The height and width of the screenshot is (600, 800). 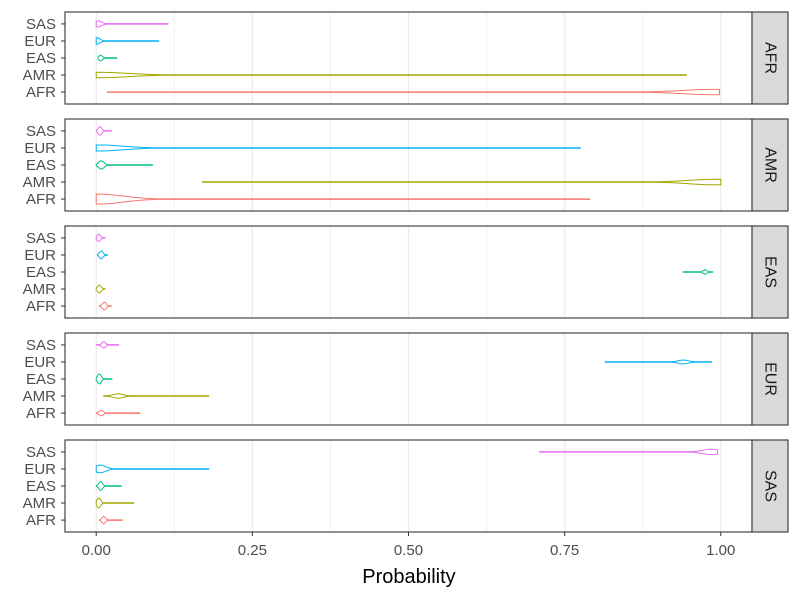 I want to click on violin-eas-eur, so click(x=102, y=255).